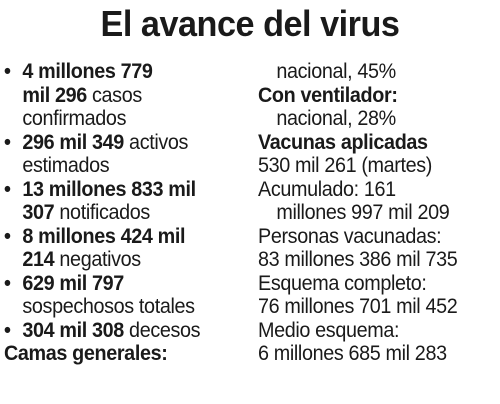  I want to click on list-item: • 4 millones 779, so click(126, 71).